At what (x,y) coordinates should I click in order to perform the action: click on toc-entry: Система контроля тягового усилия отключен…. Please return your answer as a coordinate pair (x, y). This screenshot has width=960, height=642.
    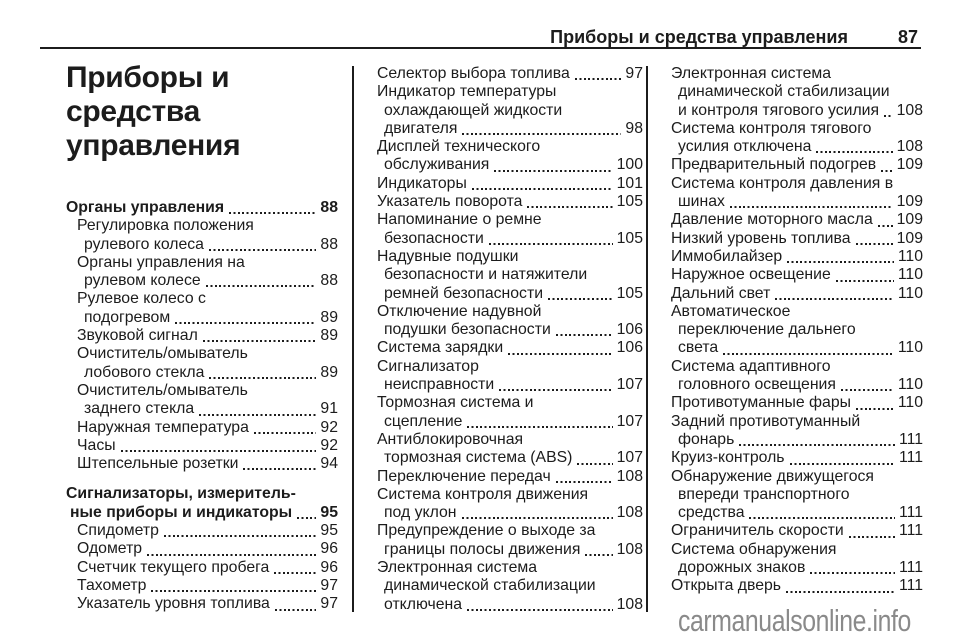
    Looking at the image, I should click on (797, 138).